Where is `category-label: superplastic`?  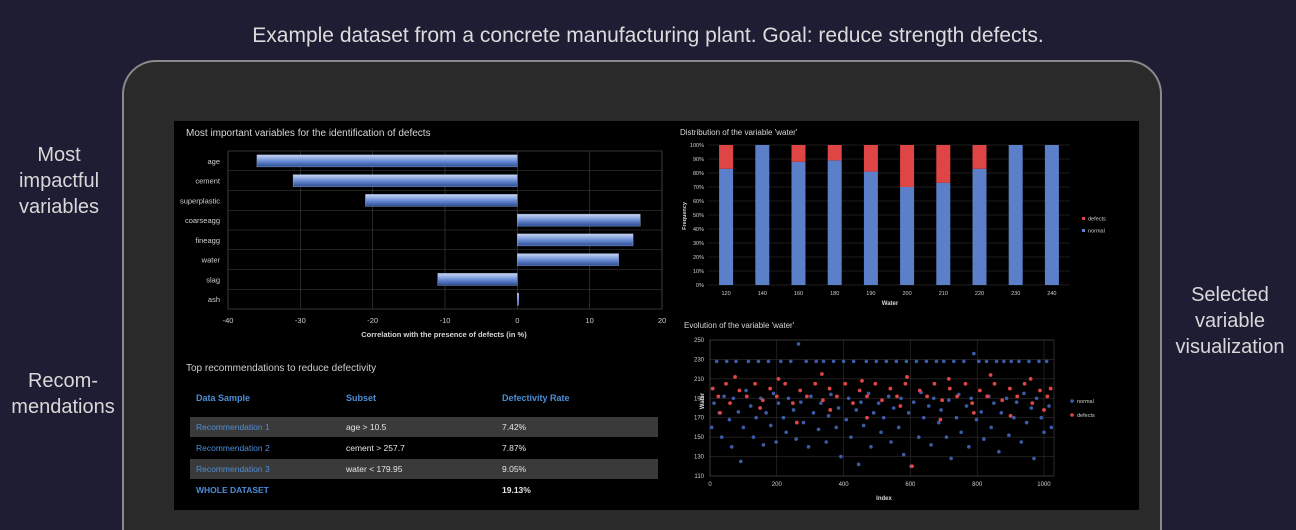 category-label: superplastic is located at coordinates (200, 200).